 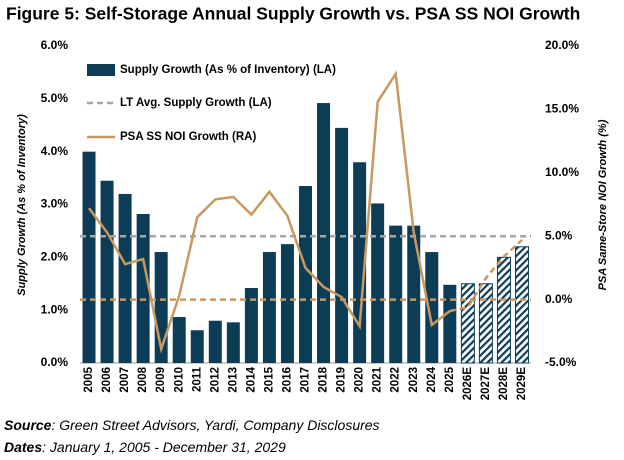 What do you see at coordinates (378, 379) in the screenshot?
I see `x-tick-label: 2021` at bounding box center [378, 379].